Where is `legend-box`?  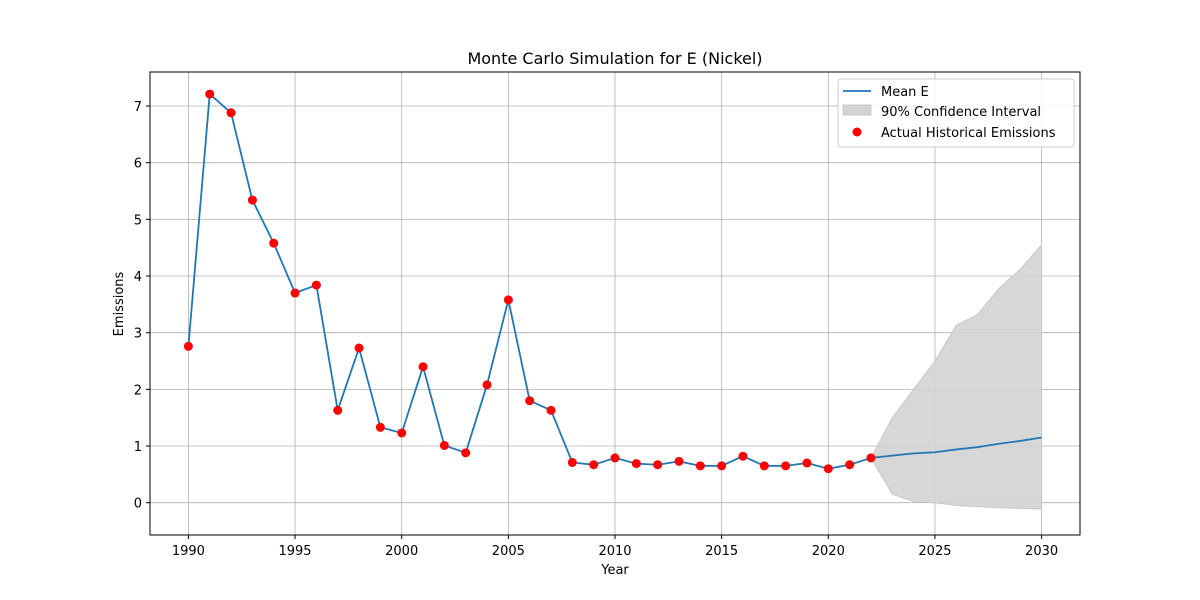
legend-box is located at coordinates (956, 113).